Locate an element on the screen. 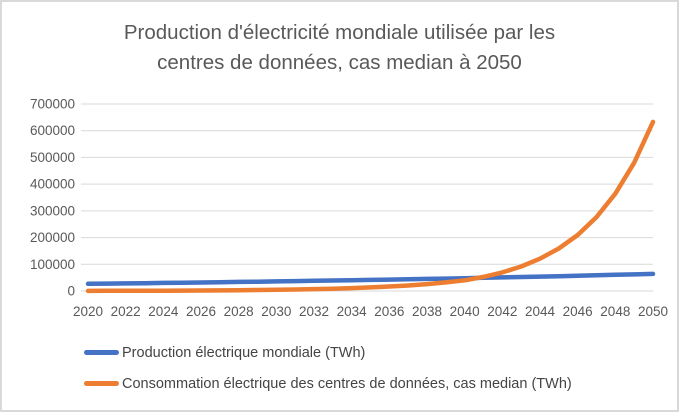 The image size is (679, 412). x-axis-tick-label: 2028 is located at coordinates (239, 311).